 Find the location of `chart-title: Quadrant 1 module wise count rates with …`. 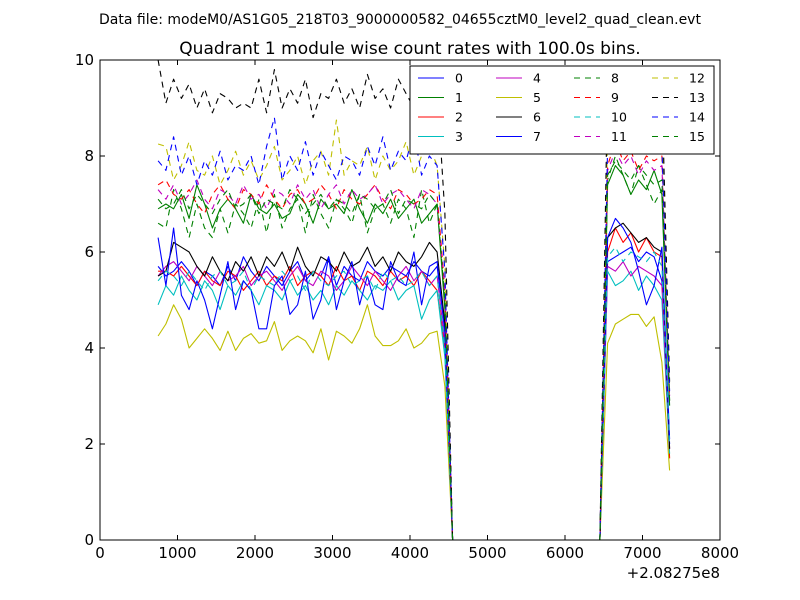

chart-title: Quadrant 1 module wise count rates with … is located at coordinates (409, 49).